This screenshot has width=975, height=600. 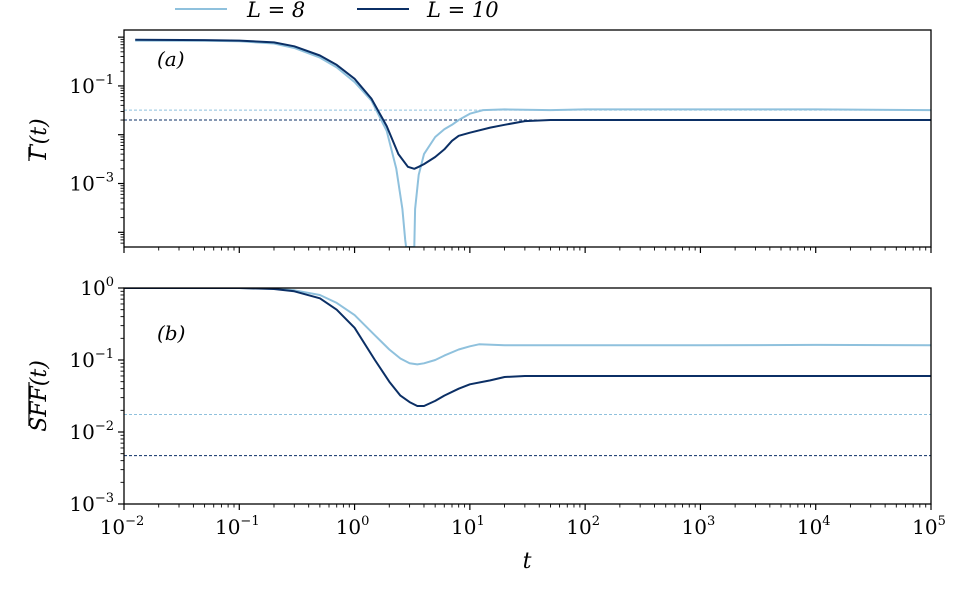 I want to click on y-tick-label: 10⁰, so click(x=97, y=287).